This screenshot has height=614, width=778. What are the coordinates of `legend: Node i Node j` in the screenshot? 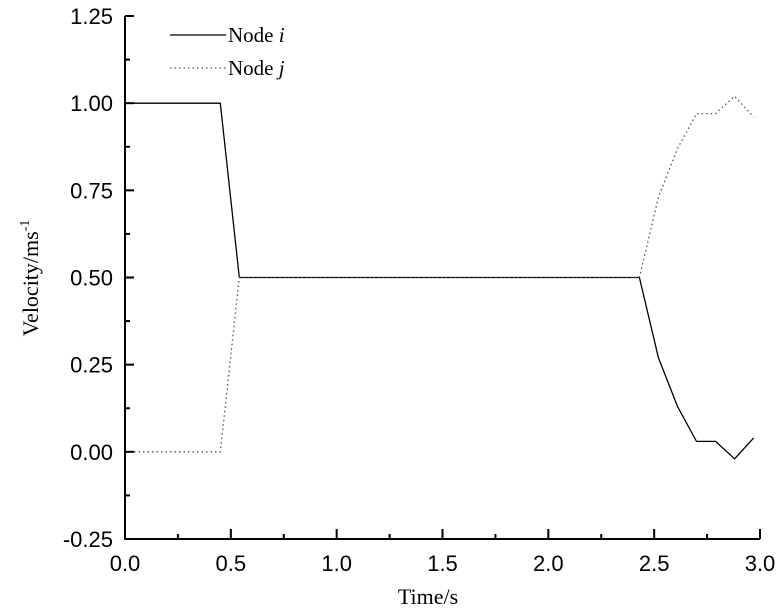 It's located at (227, 51).